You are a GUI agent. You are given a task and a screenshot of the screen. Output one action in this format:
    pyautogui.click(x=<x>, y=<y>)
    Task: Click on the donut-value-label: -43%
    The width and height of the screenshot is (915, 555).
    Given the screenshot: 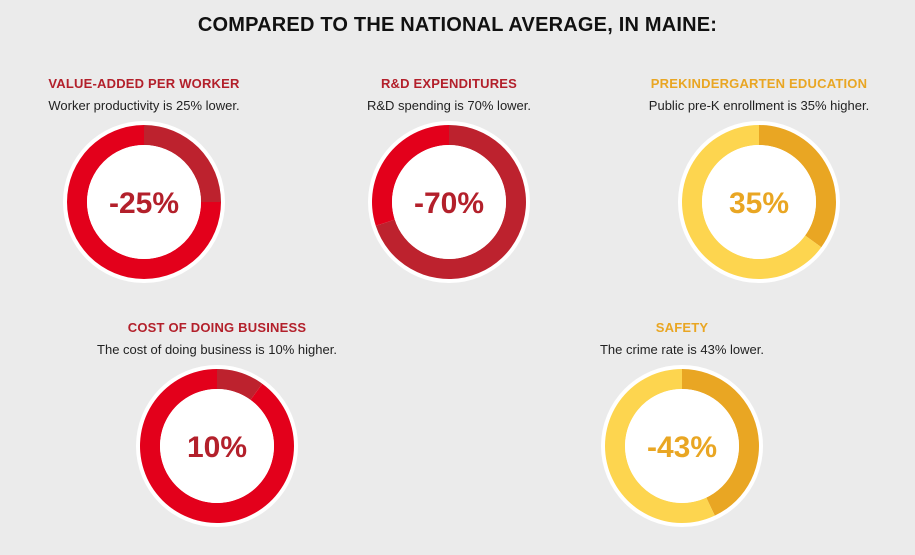 What is the action you would take?
    pyautogui.click(x=682, y=447)
    